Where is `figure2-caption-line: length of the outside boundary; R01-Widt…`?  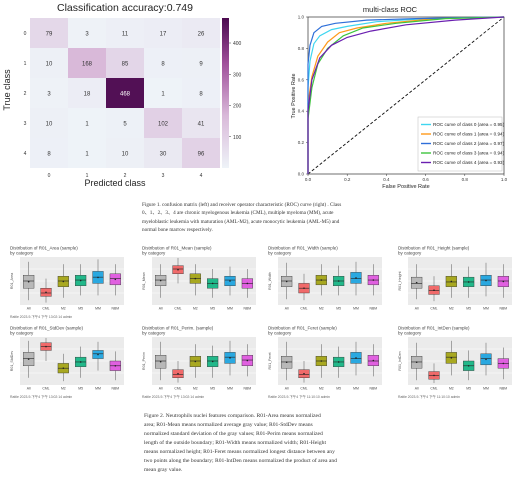 figure2-caption-line: length of the outside boundary; R01-Widt… is located at coordinates (235, 443).